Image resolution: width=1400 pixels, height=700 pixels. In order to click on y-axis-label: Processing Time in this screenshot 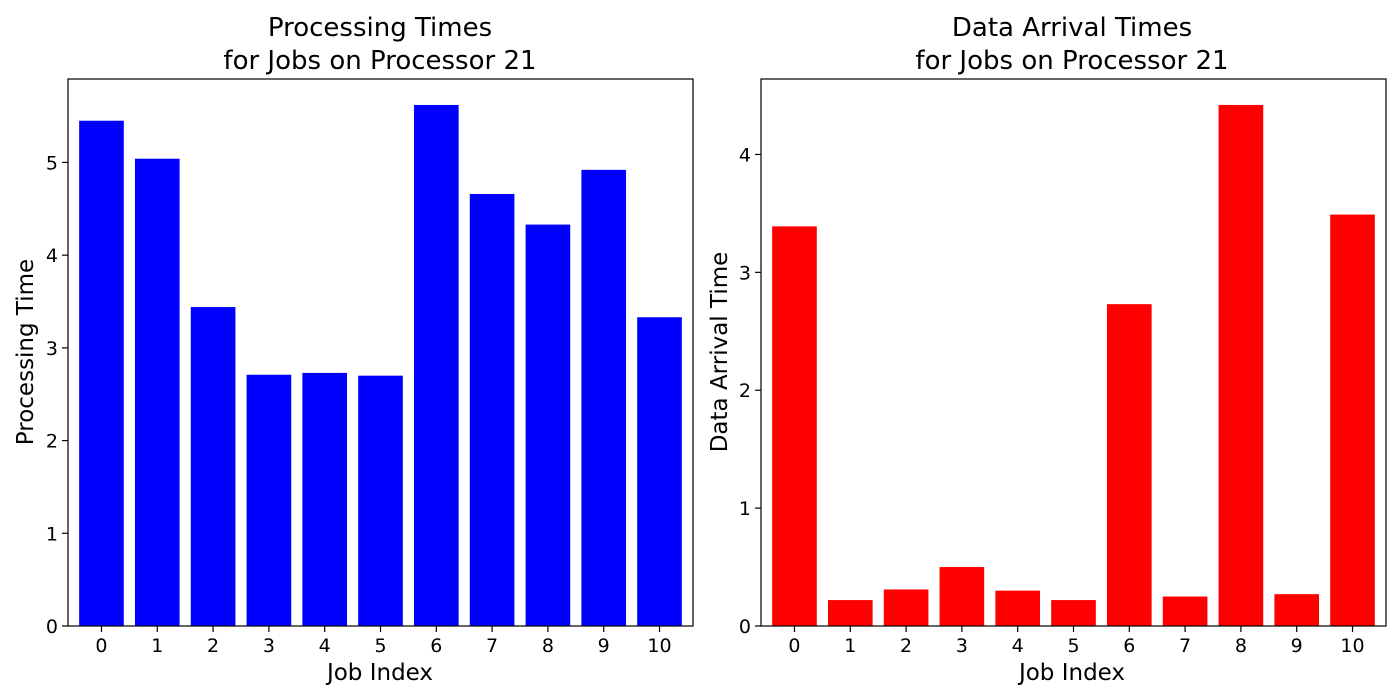, I will do `click(26, 352)`.